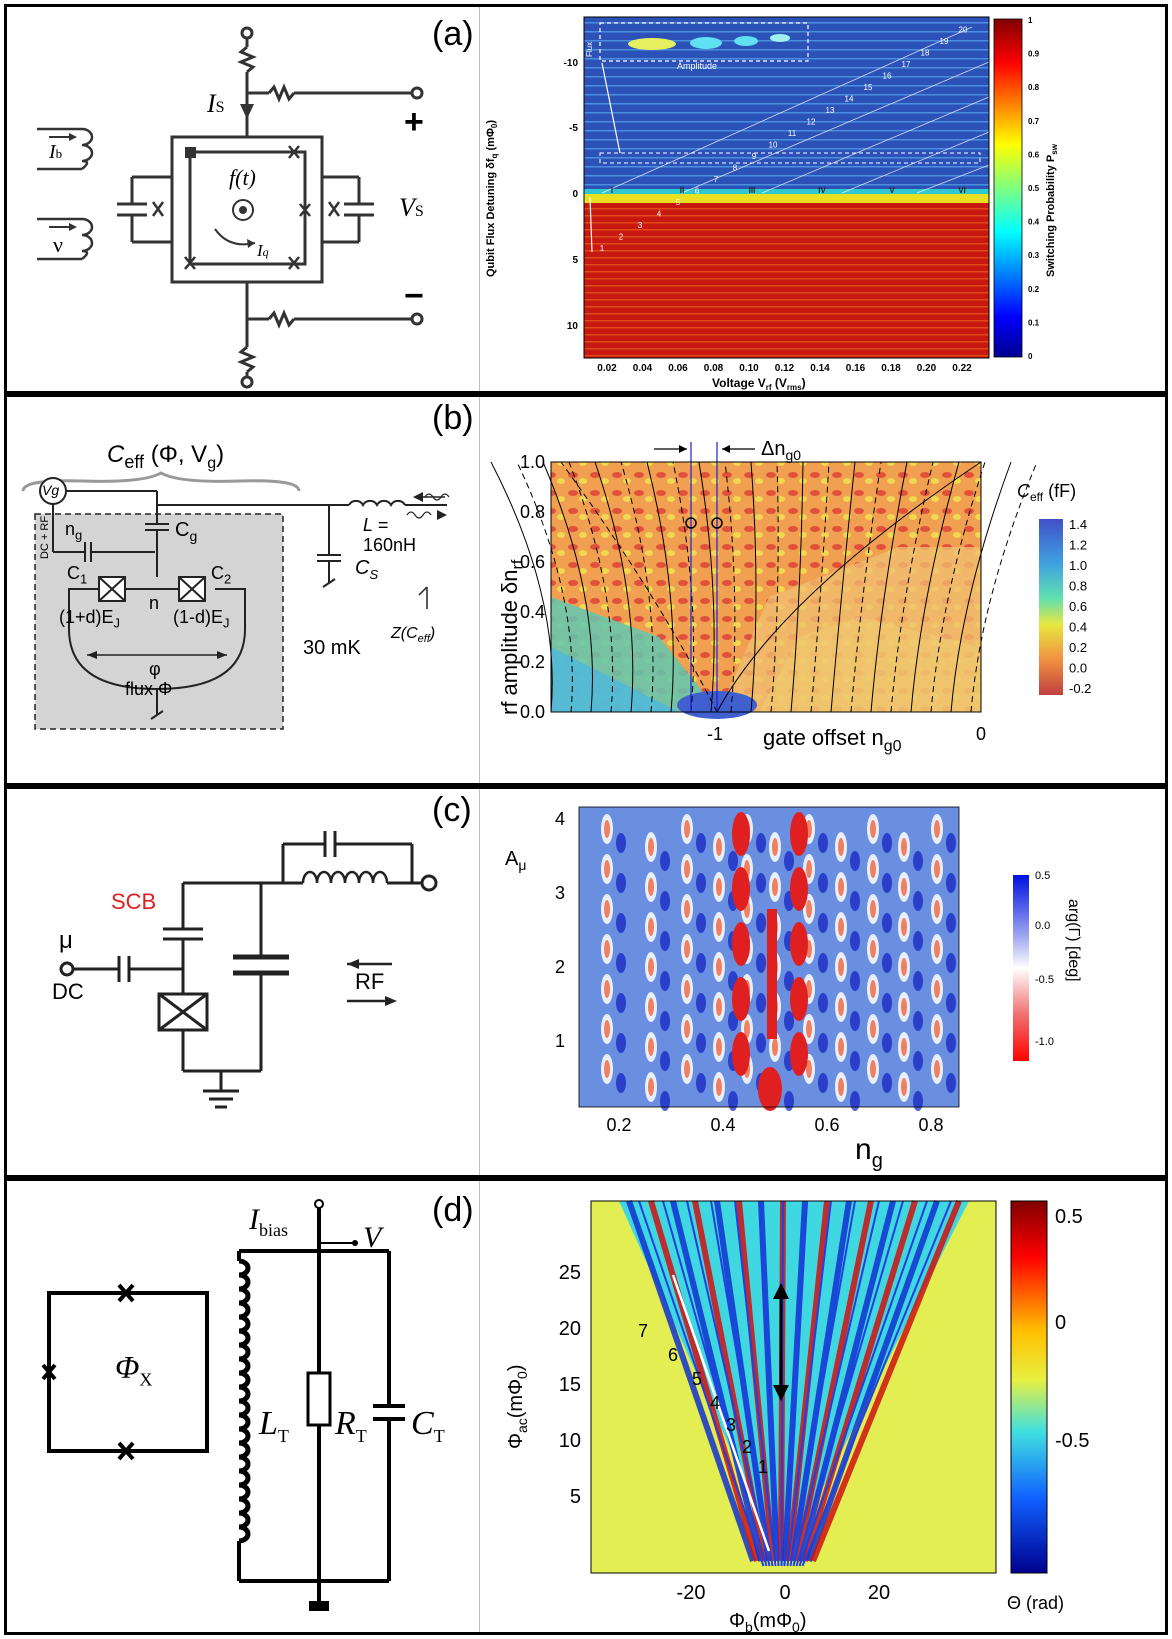 This screenshot has width=1172, height=1639. I want to click on b-phi: φ, so click(155, 669).